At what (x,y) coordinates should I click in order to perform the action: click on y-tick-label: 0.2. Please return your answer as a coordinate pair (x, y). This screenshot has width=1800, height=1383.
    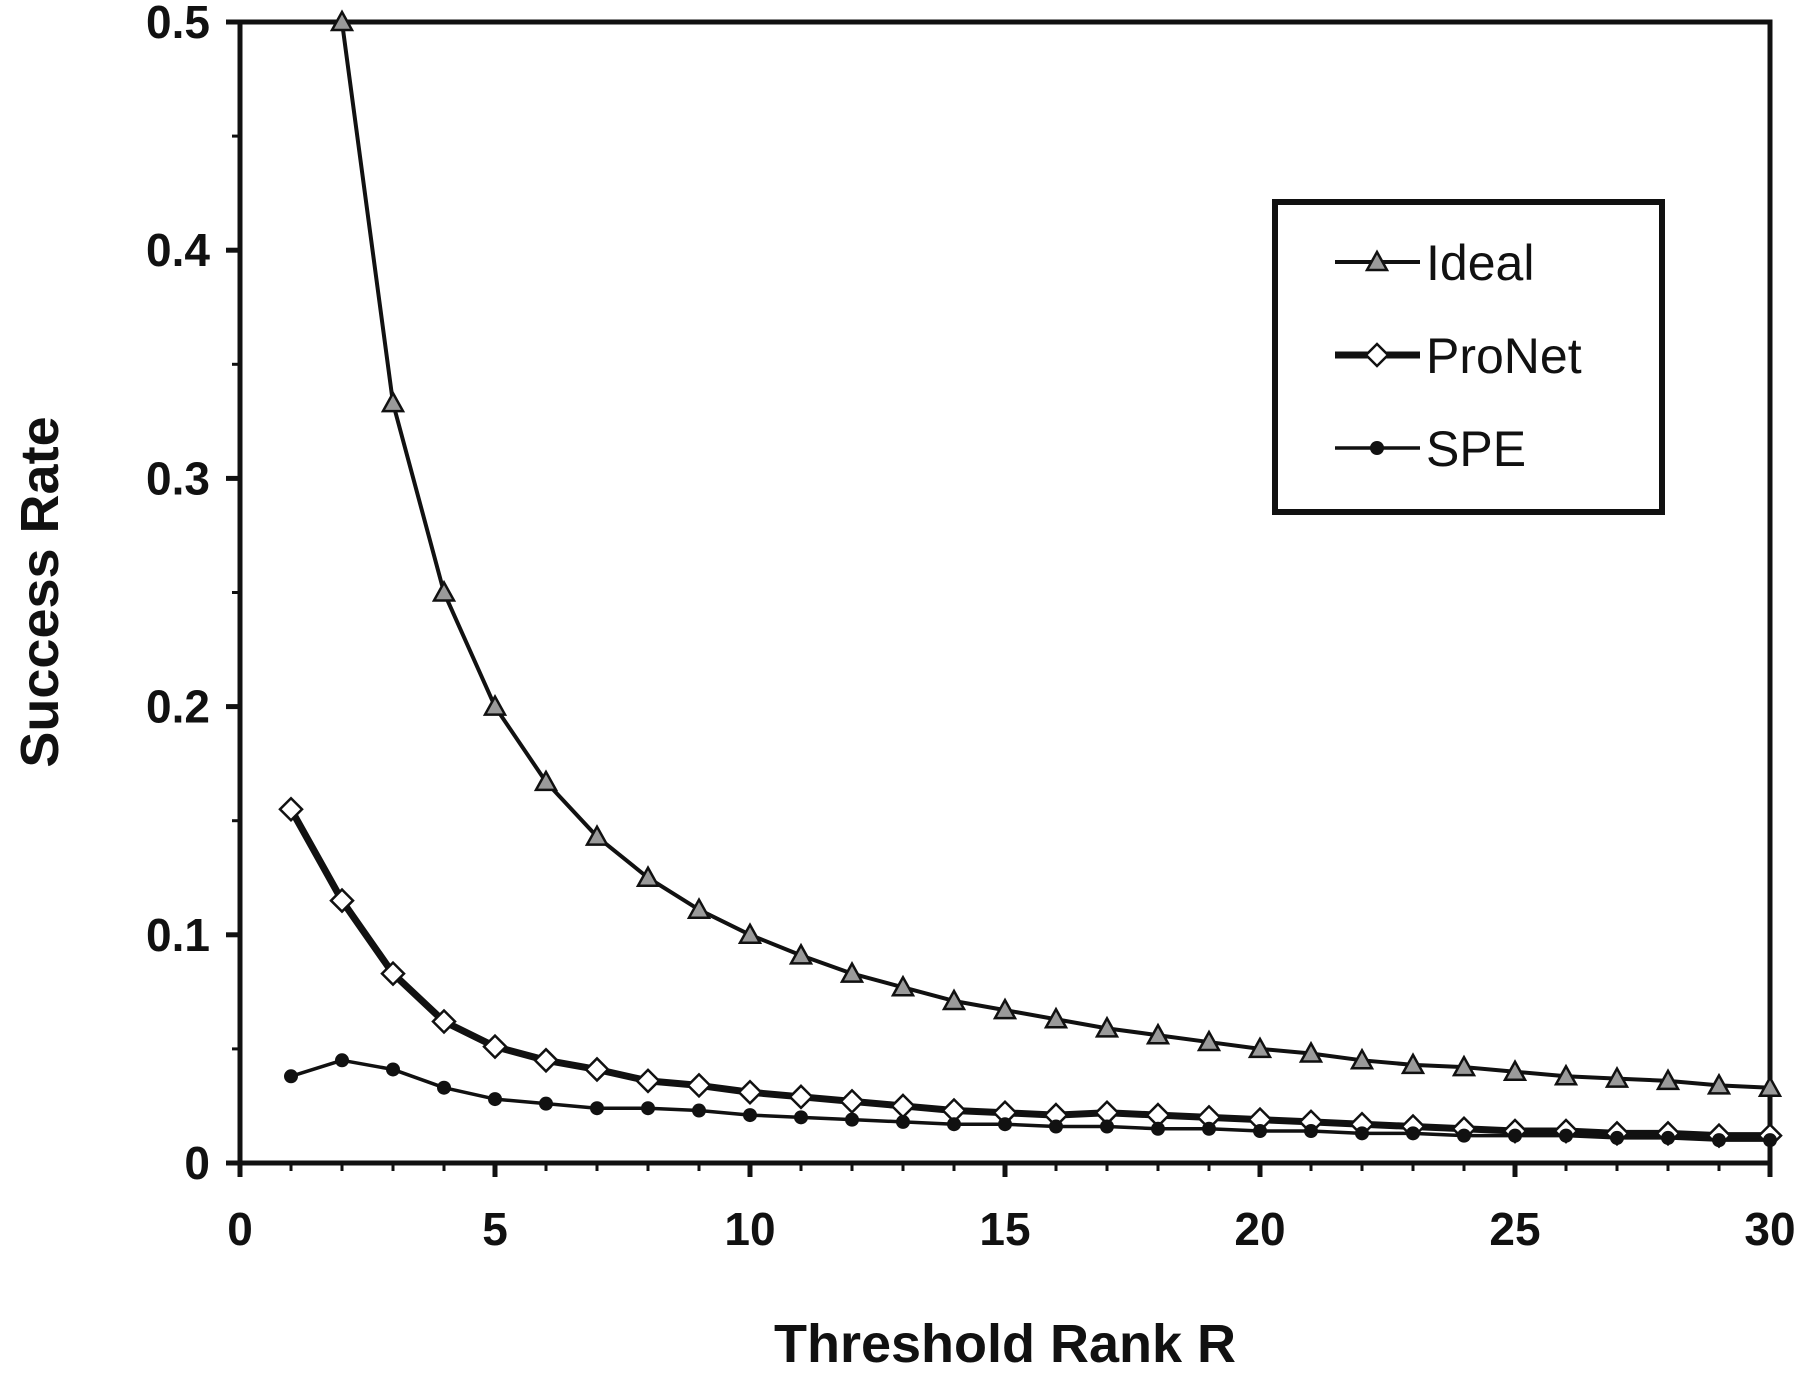
    Looking at the image, I should click on (178, 707).